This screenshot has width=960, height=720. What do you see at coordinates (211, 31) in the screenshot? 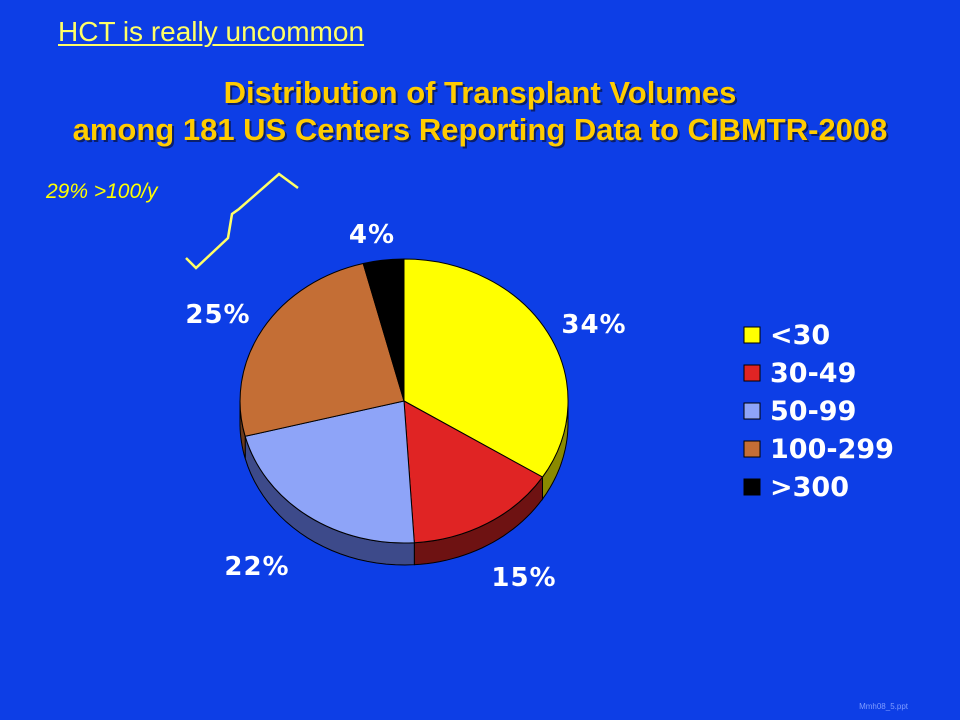
I see `header-link: HCT is really uncommon` at bounding box center [211, 31].